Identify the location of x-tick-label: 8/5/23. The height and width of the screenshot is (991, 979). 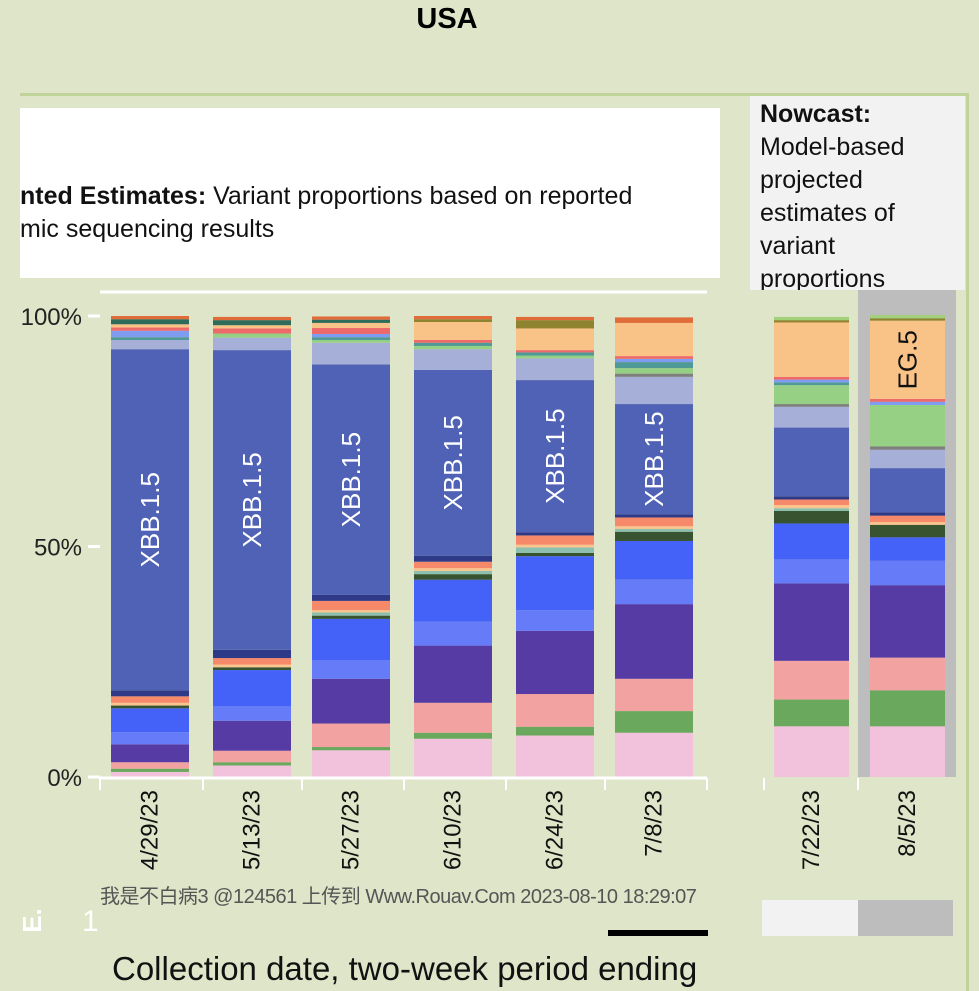
(907, 823).